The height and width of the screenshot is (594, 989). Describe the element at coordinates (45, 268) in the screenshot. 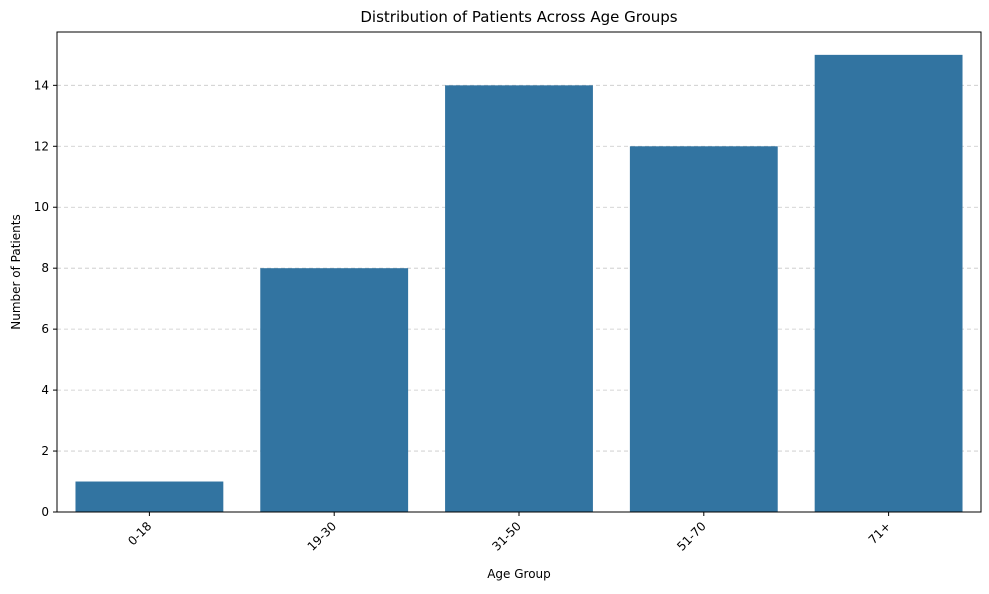

I see `y-tick-label: 8` at that location.